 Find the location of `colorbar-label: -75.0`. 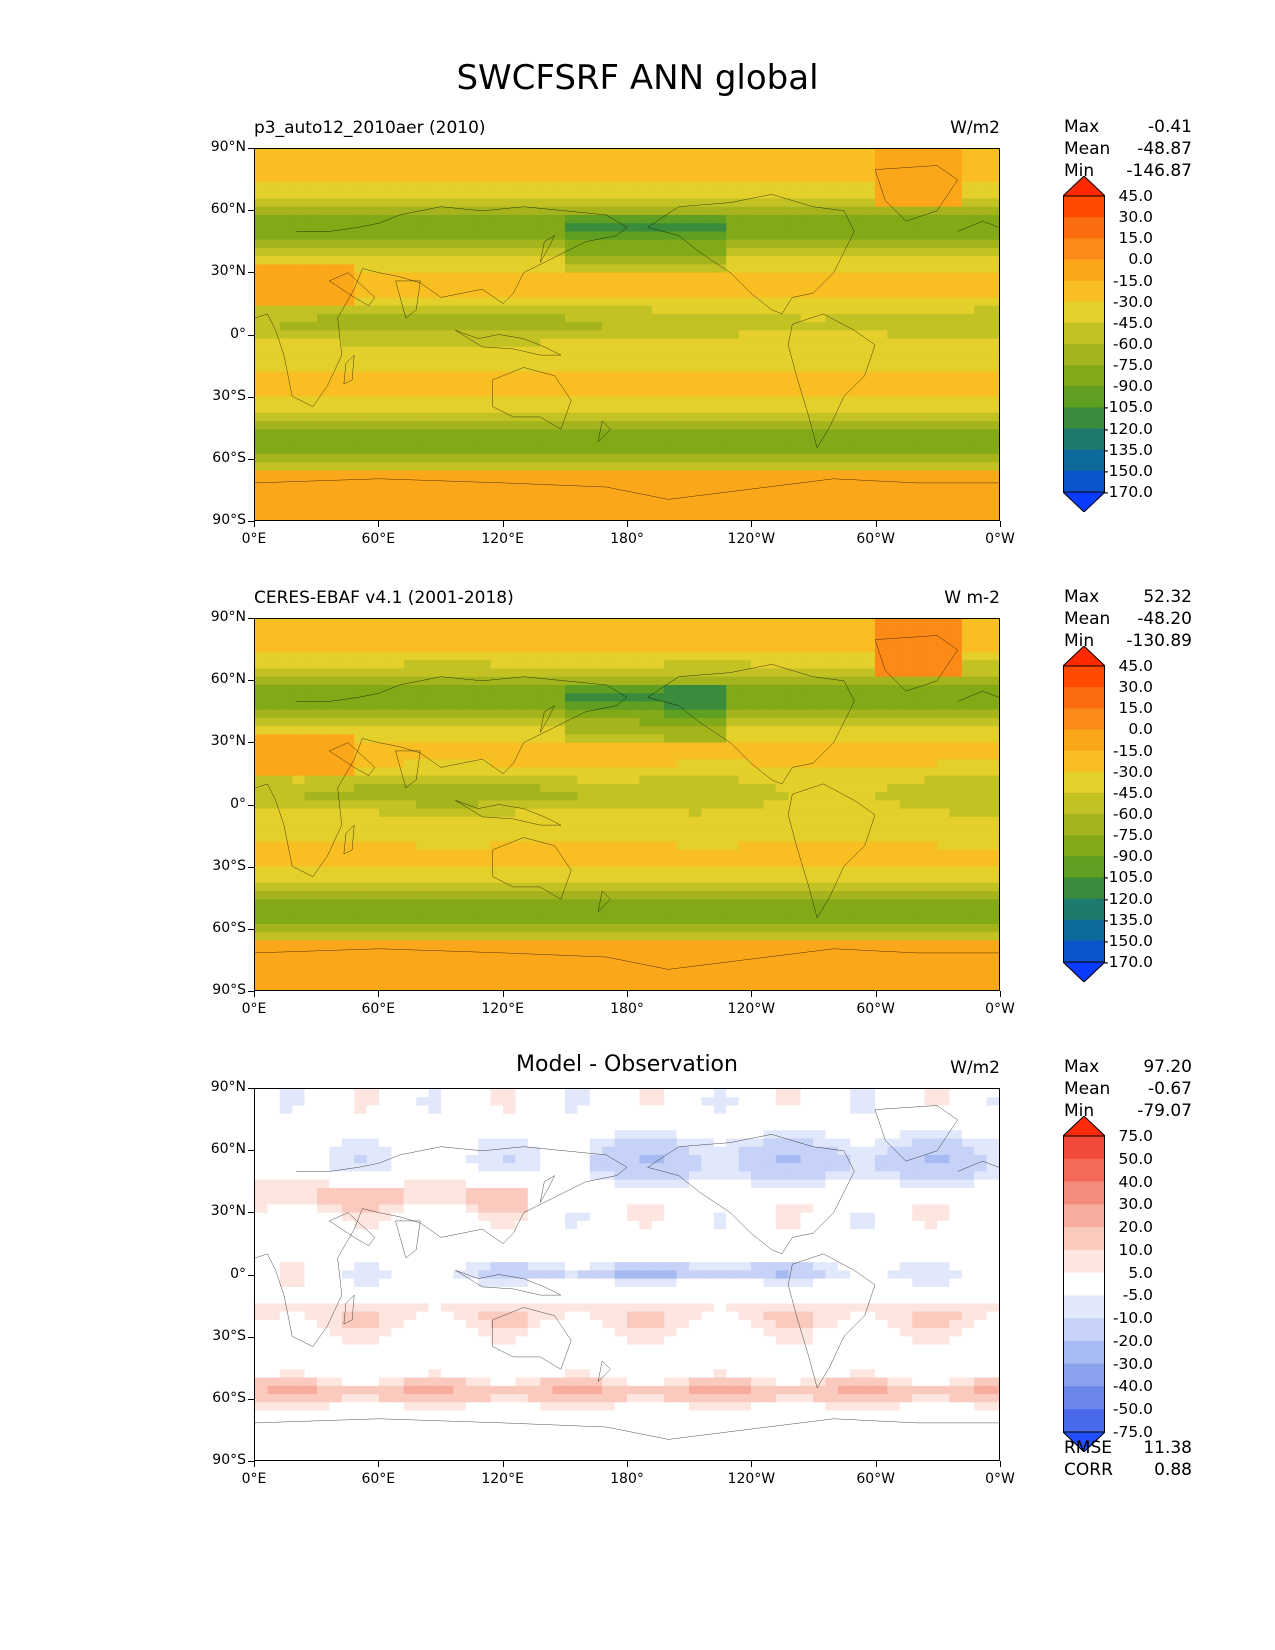

colorbar-label: -75.0 is located at coordinates (1132, 365).